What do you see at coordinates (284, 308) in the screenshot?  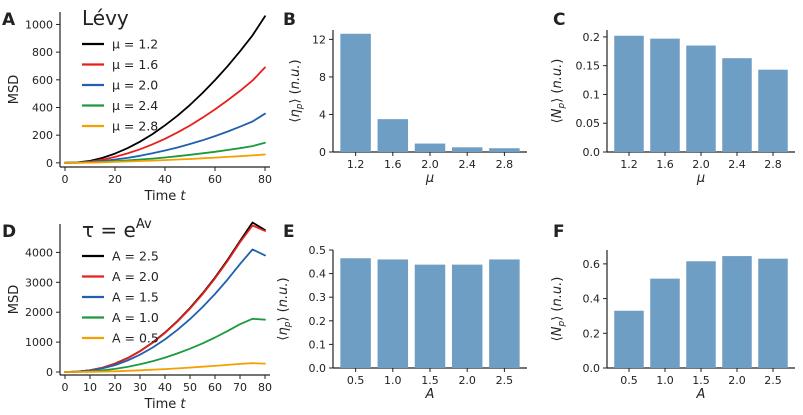 I see `y-axis-label: ⟨ηp⟩ (n.u.)` at bounding box center [284, 308].